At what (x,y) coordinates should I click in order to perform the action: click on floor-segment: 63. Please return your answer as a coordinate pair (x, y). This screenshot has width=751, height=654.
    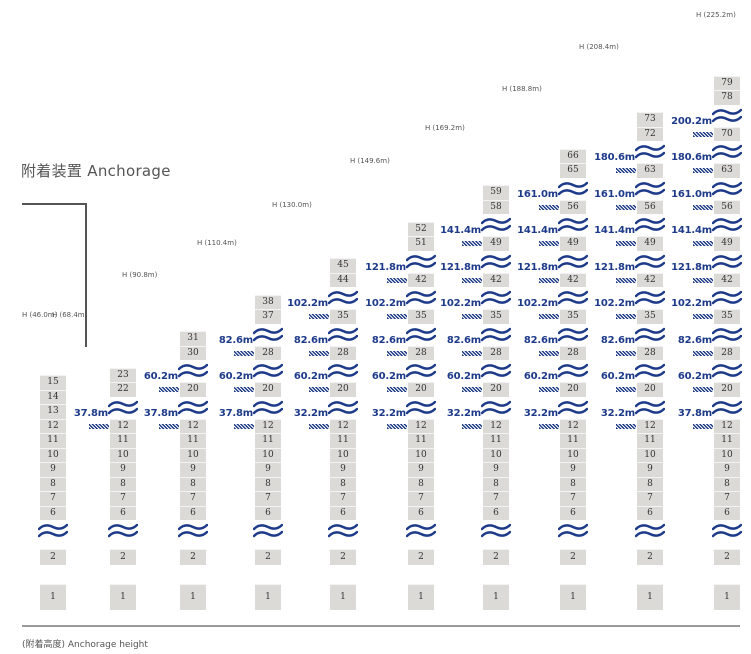
    Looking at the image, I should click on (650, 170).